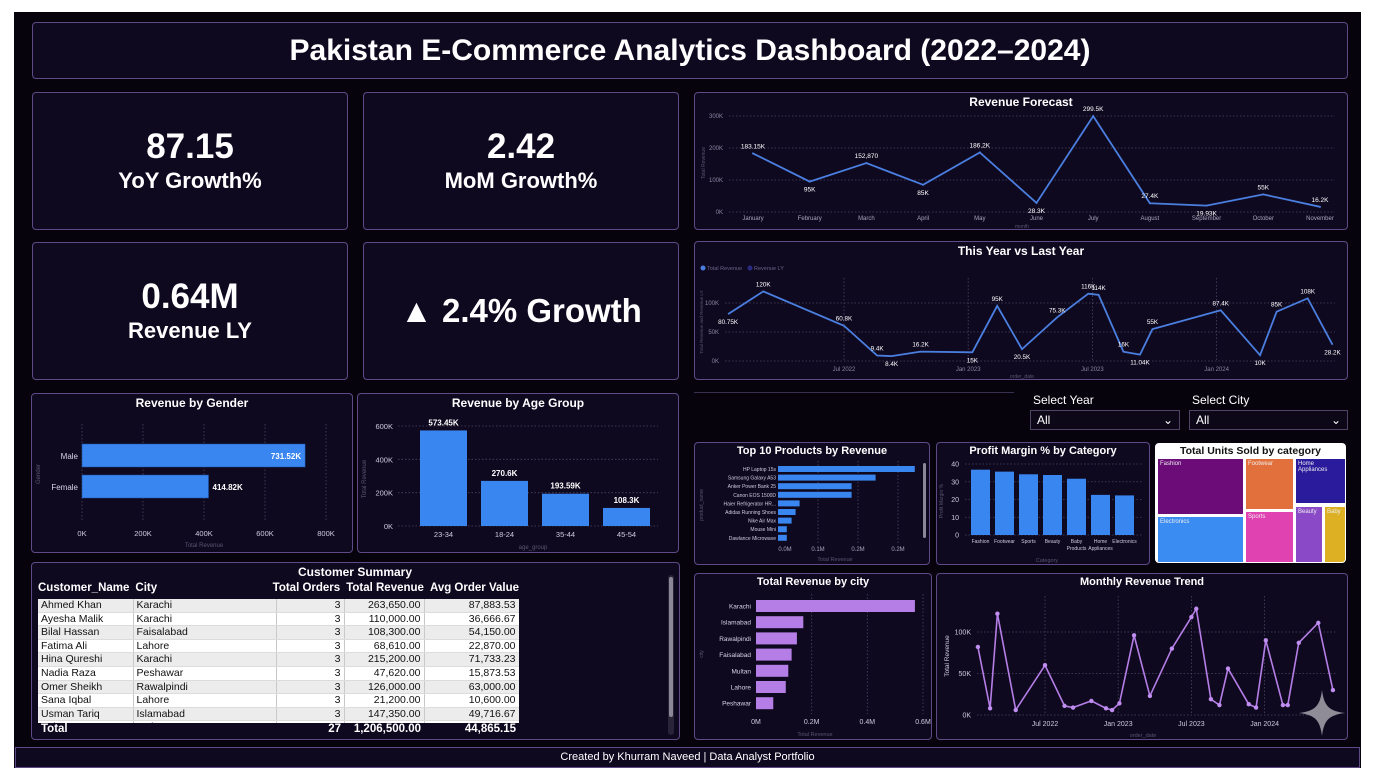 The width and height of the screenshot is (1376, 768). Describe the element at coordinates (384, 659) in the screenshot. I see `revenue-cell: 215,200.00` at that location.